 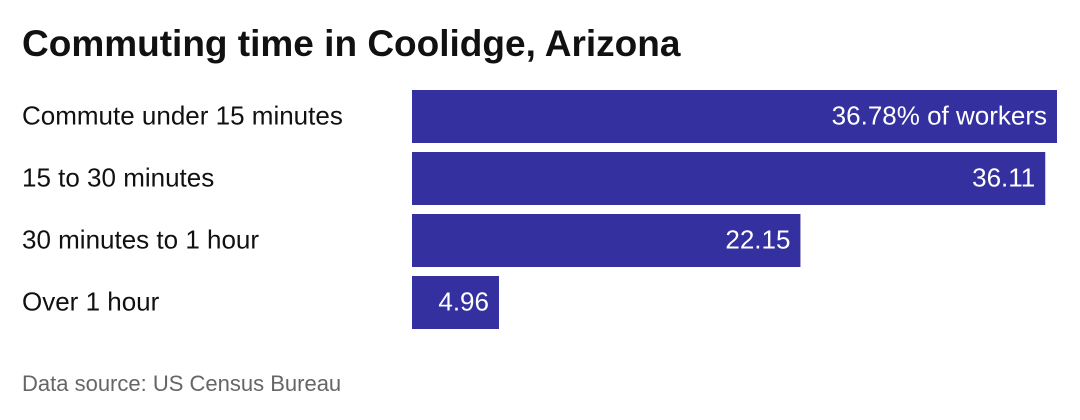 I want to click on value-label: 36.78% of workers, so click(x=939, y=115).